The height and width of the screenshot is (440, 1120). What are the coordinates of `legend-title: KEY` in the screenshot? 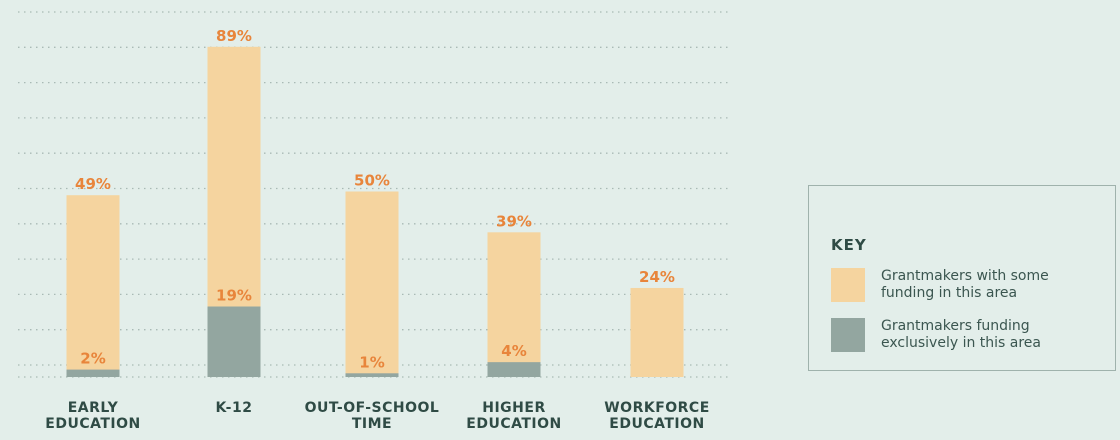 It's located at (849, 245).